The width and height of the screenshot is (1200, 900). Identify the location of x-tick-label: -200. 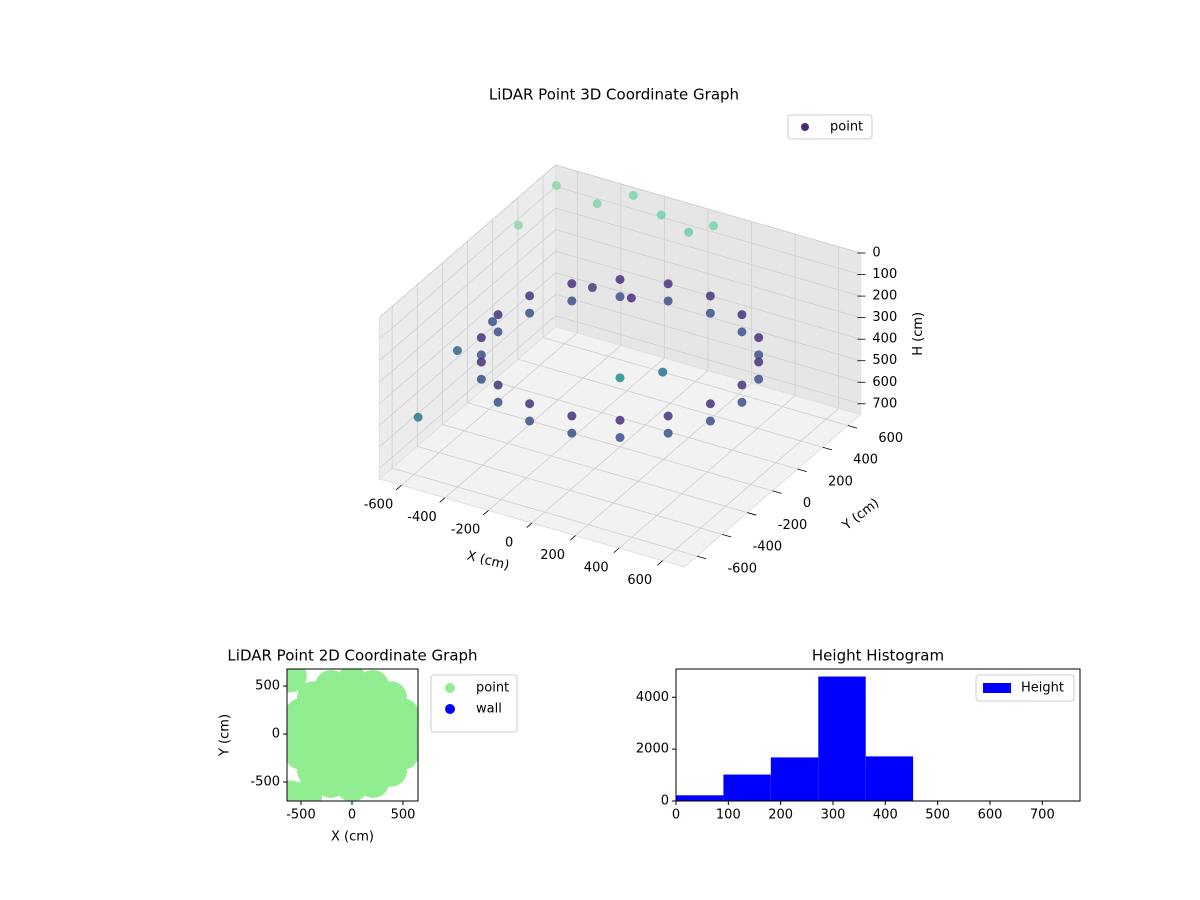
(466, 530).